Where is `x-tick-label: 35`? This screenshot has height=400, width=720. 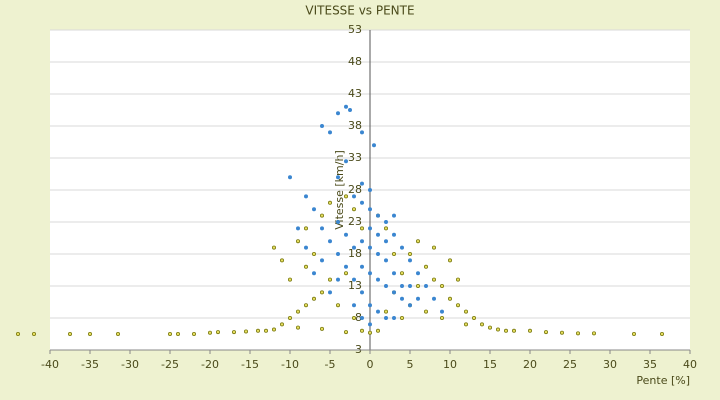
x-tick-label: 35 is located at coordinates (650, 364).